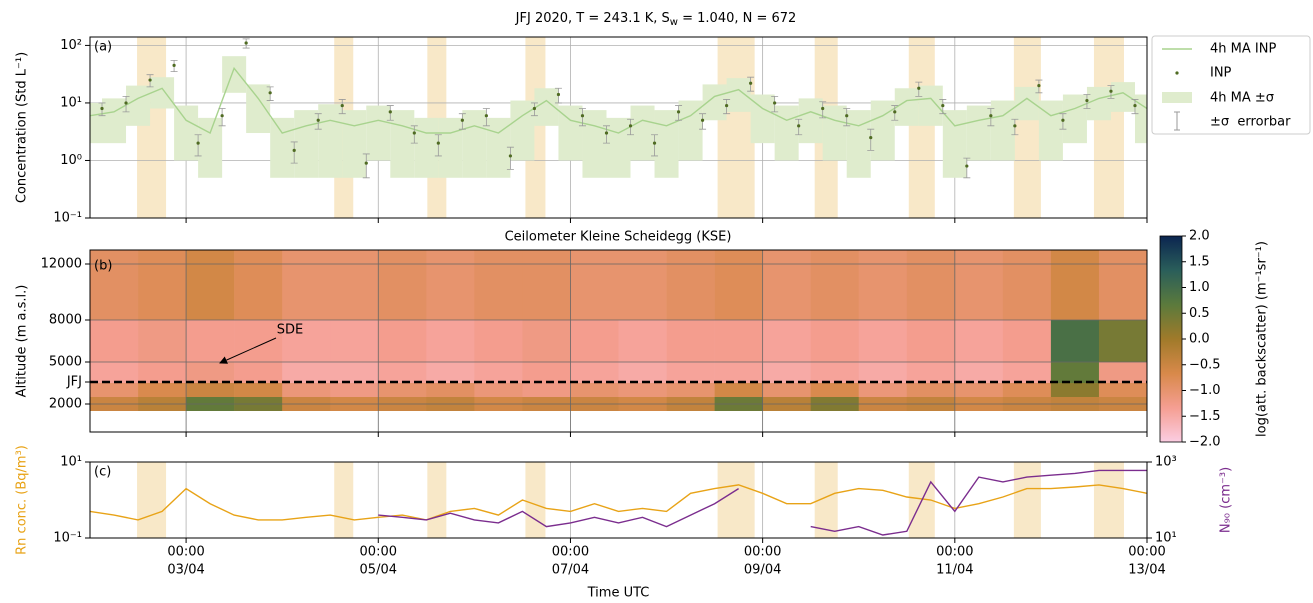 The height and width of the screenshot is (603, 1313). Describe the element at coordinates (378, 552) in the screenshot. I see `x-tick-label: 00:00` at that location.